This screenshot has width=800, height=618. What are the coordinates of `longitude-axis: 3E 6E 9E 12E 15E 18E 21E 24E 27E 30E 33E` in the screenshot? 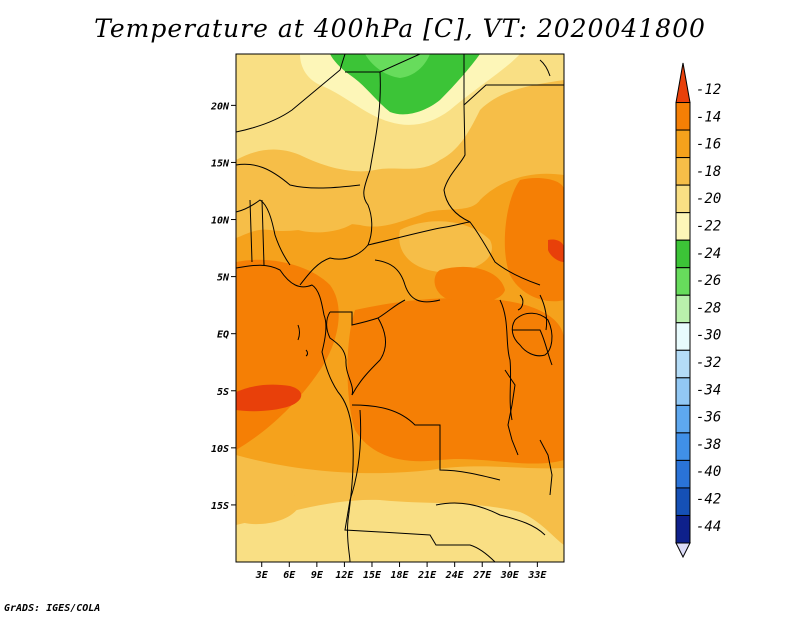 It's located at (401, 571).